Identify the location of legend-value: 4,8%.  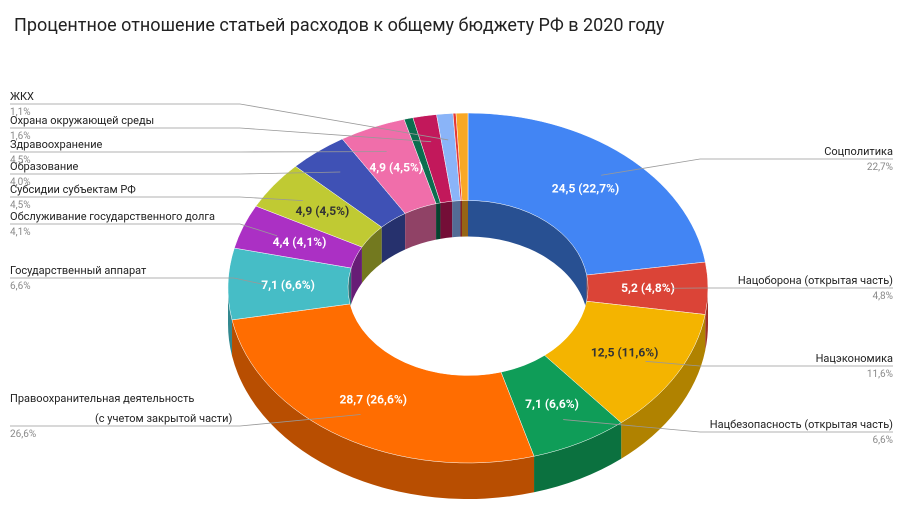
(882, 296).